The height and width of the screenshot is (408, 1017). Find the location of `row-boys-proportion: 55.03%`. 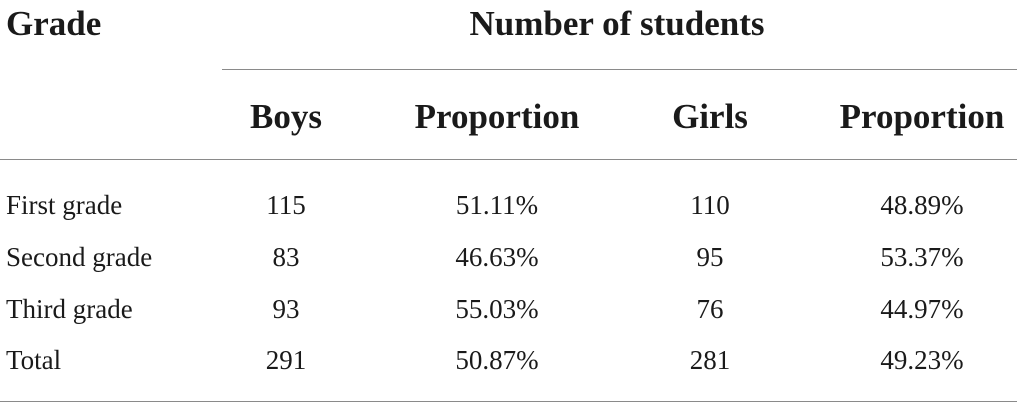

row-boys-proportion: 55.03% is located at coordinates (497, 309).